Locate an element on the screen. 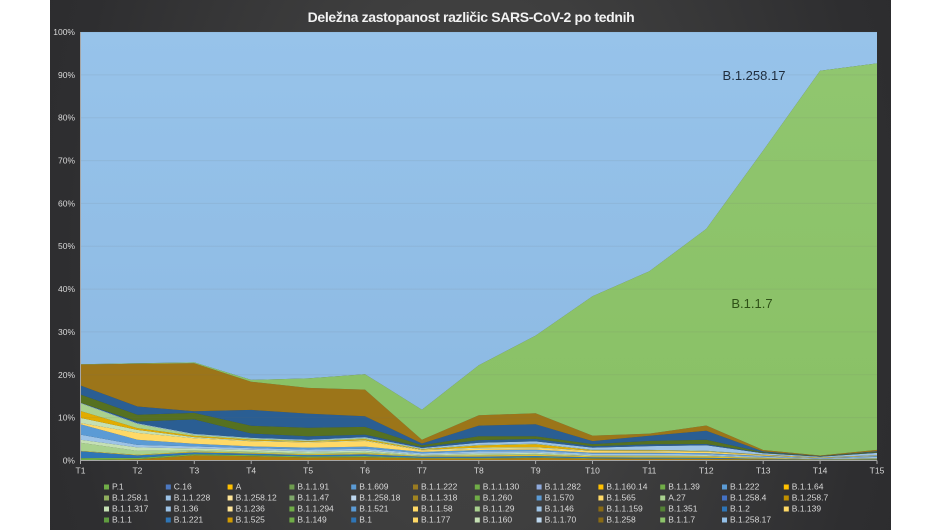  svg-text: B.1.1.159 is located at coordinates (624, 509).